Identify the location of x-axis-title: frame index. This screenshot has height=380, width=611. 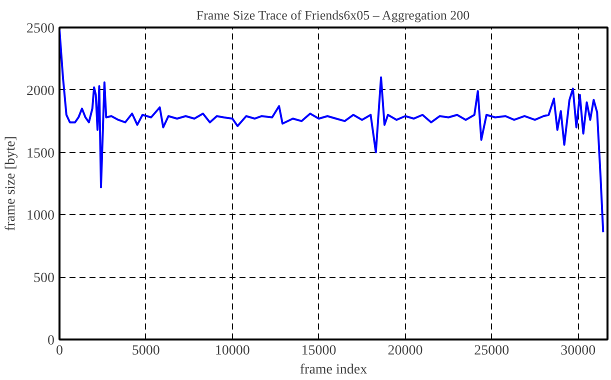
(334, 370).